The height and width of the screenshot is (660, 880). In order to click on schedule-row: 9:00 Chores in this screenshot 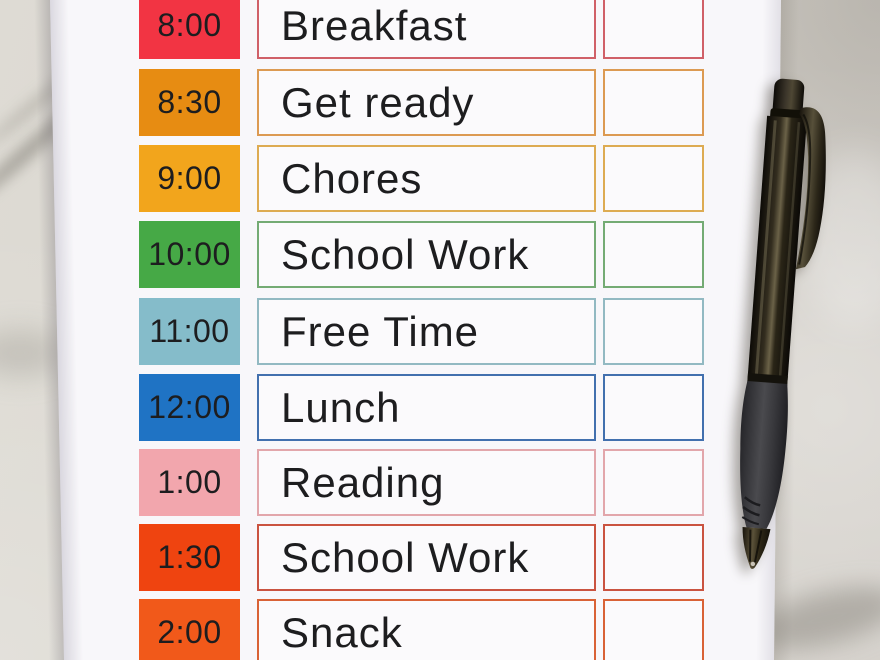, I will do `click(415, 178)`.